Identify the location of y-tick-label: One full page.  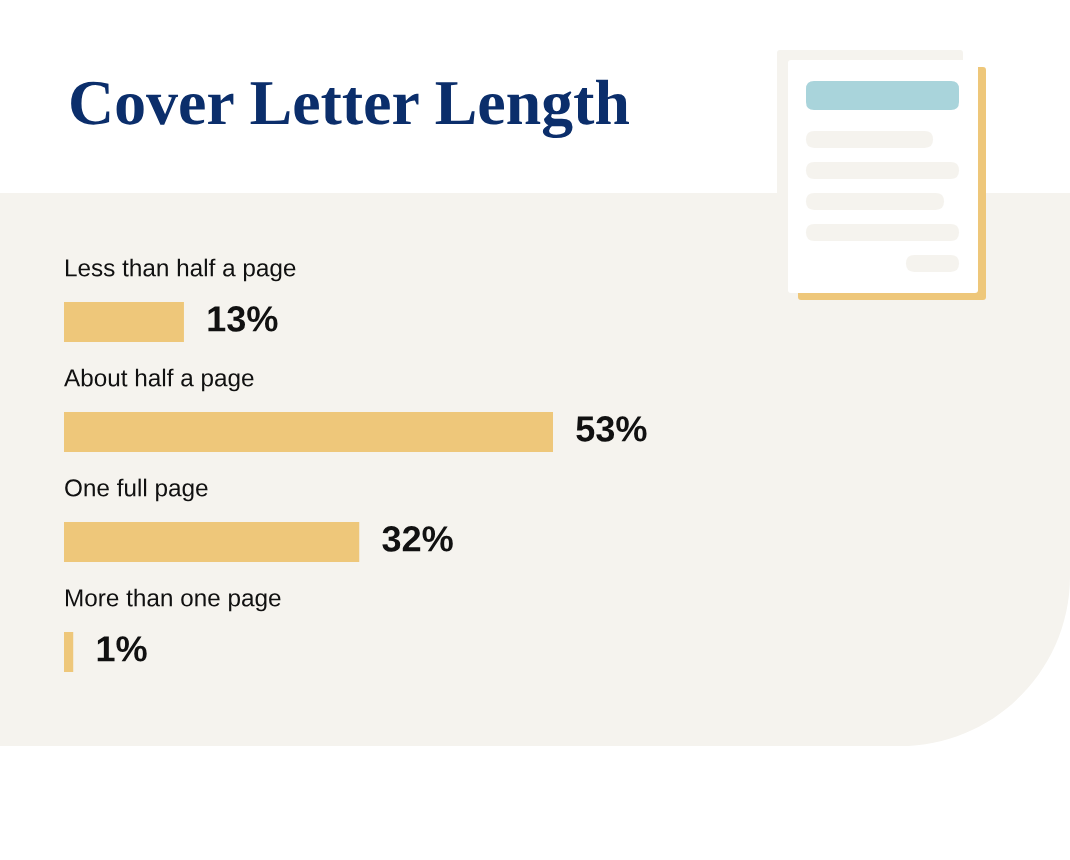
(136, 490).